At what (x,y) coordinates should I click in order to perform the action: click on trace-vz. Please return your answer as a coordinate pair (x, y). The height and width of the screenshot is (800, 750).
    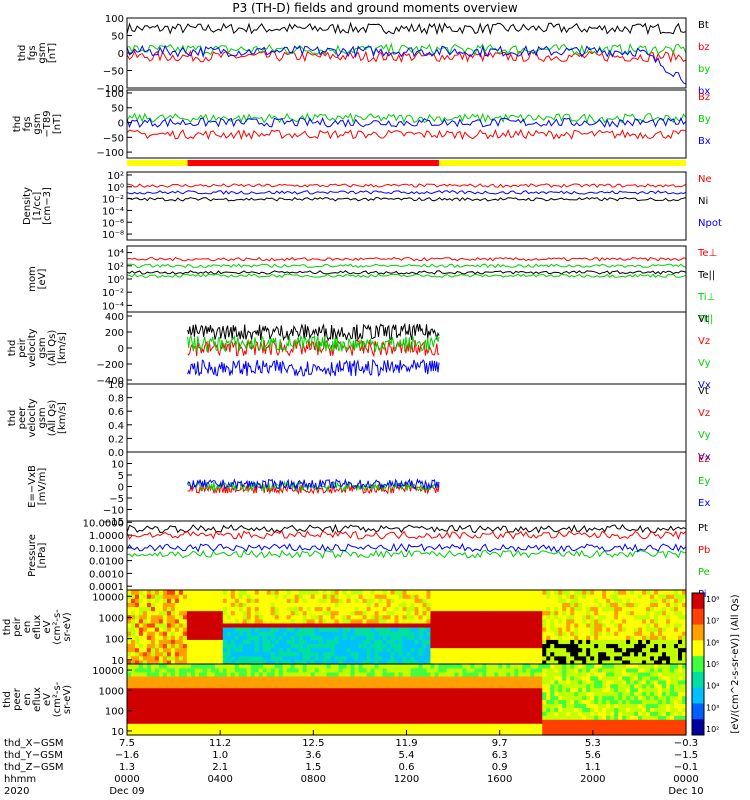
    Looking at the image, I should click on (313, 348).